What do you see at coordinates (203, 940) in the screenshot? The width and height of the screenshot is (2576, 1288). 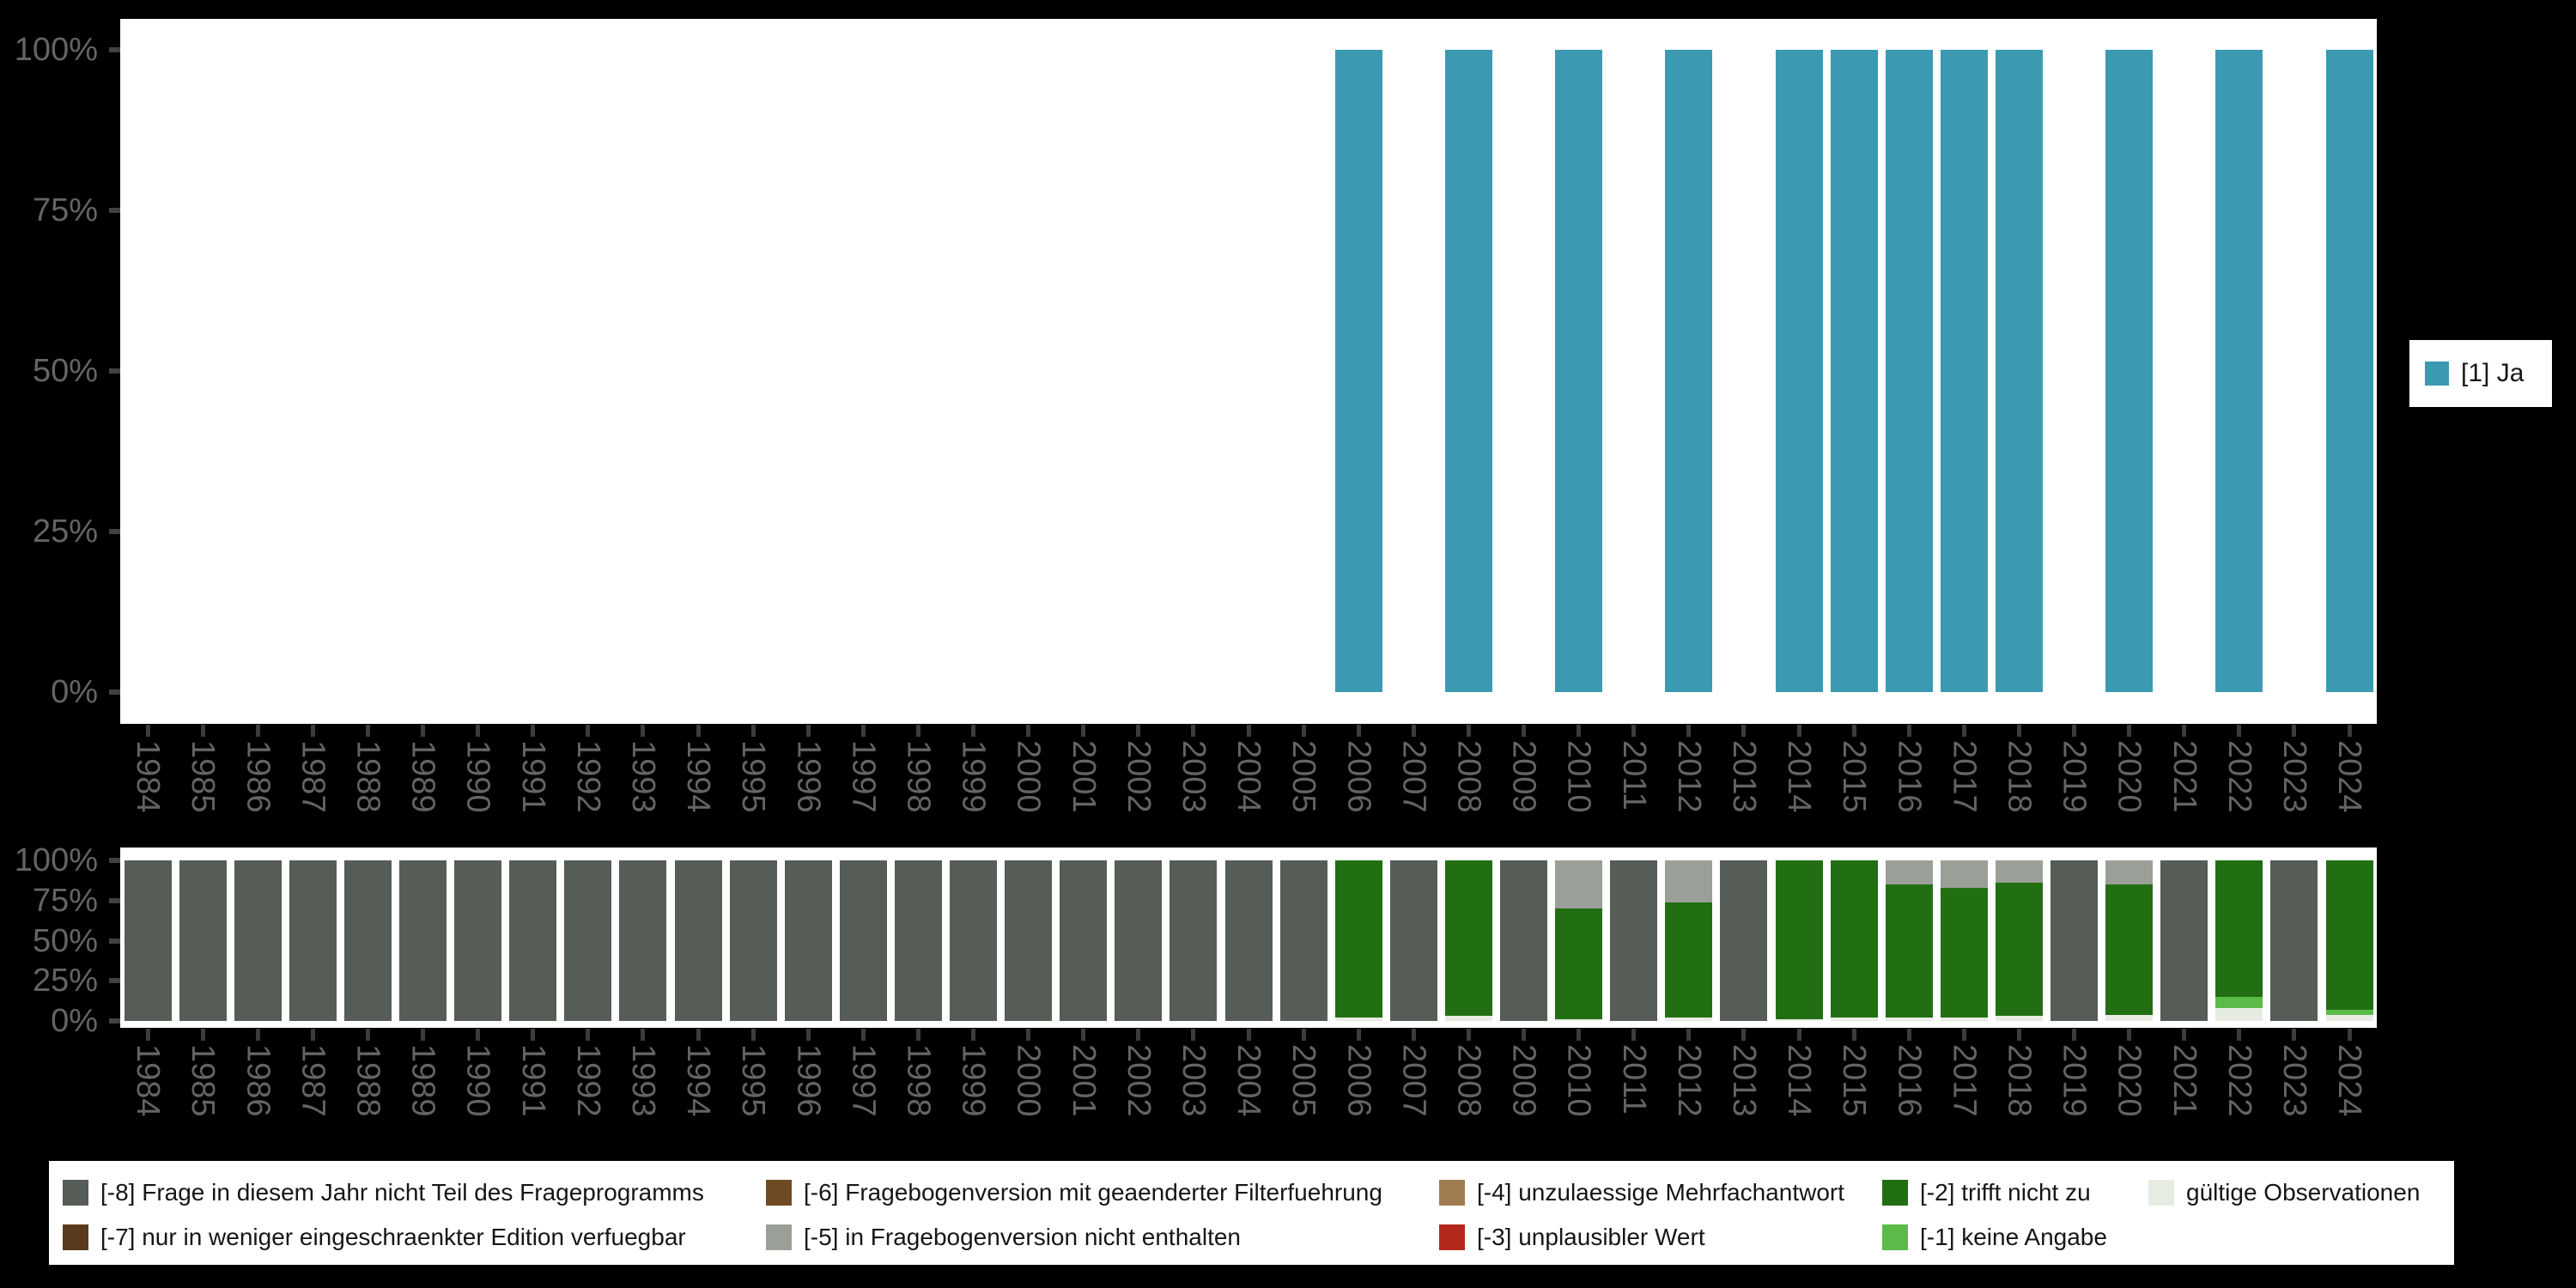 I see `missing-segment--8-1985` at bounding box center [203, 940].